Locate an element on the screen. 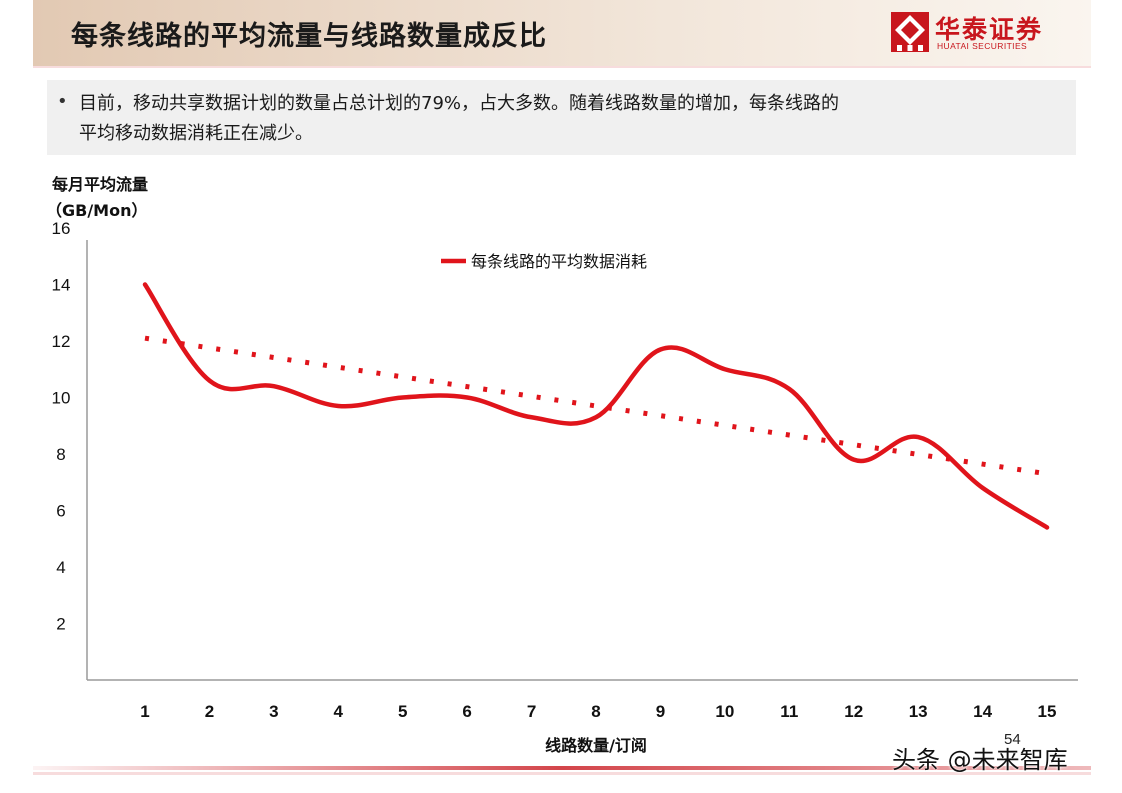  company-logo: 华泰证券 HUATAI SECURITIES is located at coordinates (976, 33).